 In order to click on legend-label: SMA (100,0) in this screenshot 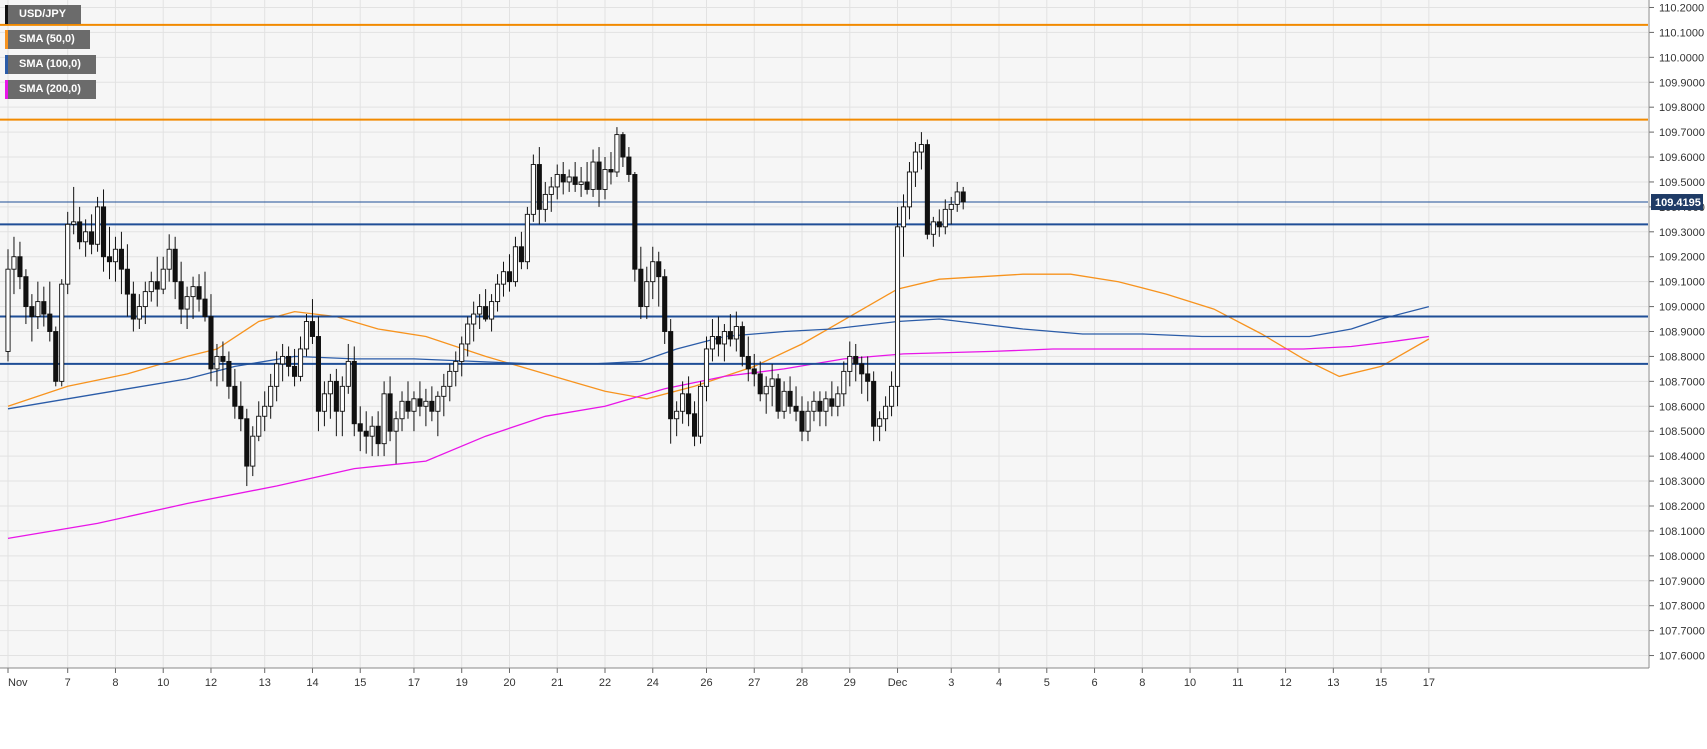, I will do `click(50, 64)`.